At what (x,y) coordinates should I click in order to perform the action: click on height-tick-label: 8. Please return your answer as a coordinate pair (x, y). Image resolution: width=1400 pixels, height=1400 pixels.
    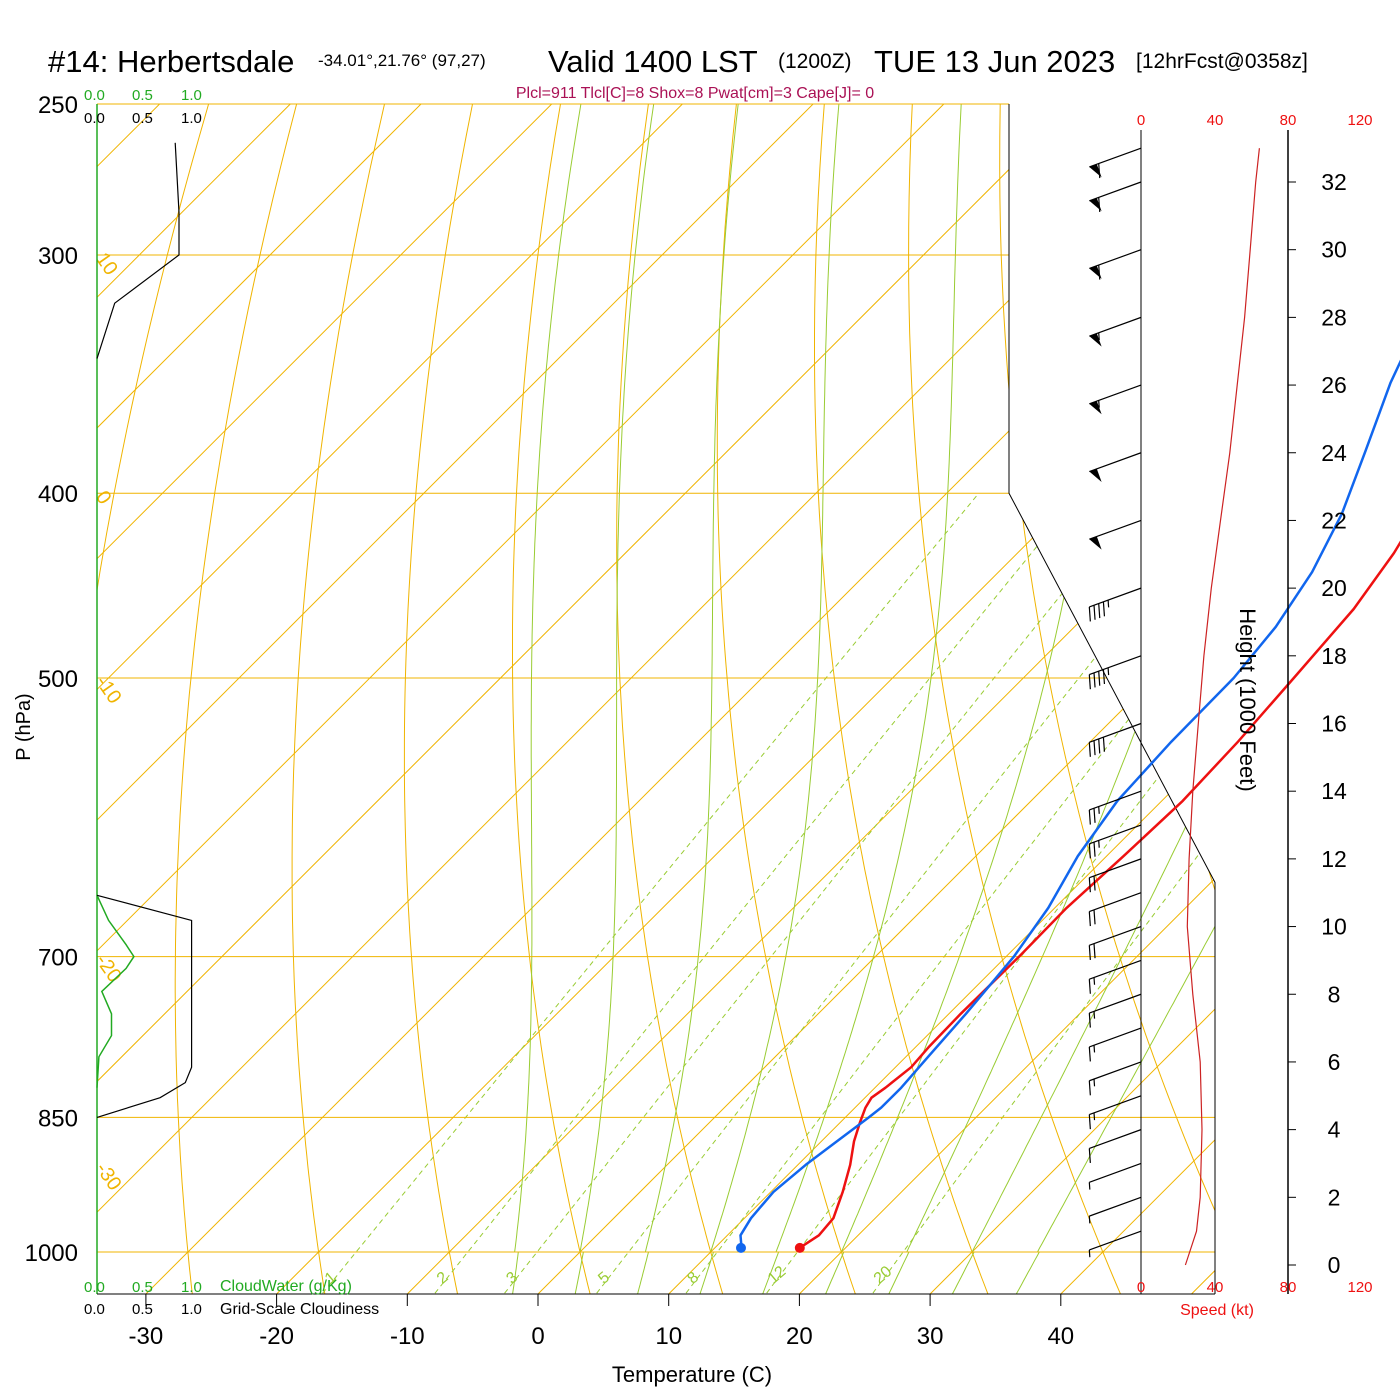
    Looking at the image, I should click on (1334, 994).